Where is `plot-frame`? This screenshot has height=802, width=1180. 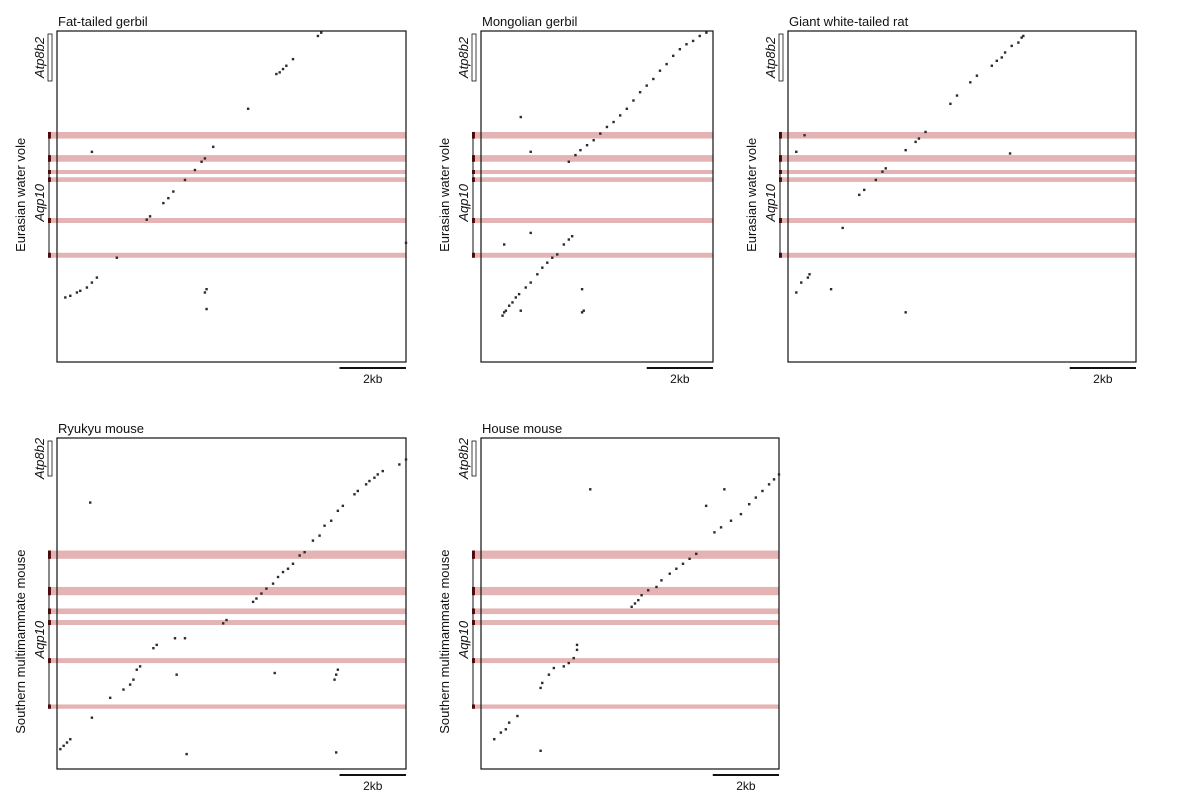 plot-frame is located at coordinates (597, 196).